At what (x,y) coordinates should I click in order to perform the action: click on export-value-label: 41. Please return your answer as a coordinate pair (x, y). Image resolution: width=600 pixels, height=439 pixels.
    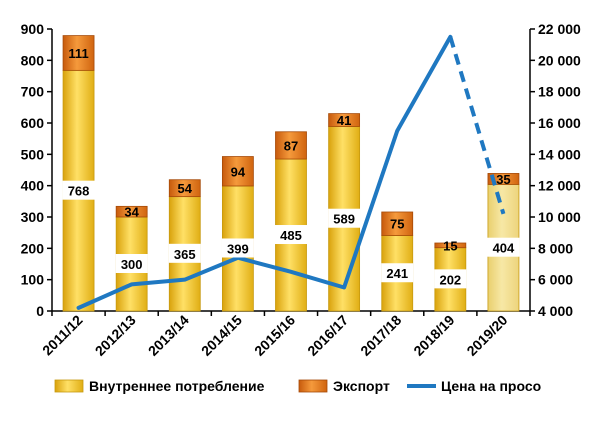
    Looking at the image, I should click on (344, 120).